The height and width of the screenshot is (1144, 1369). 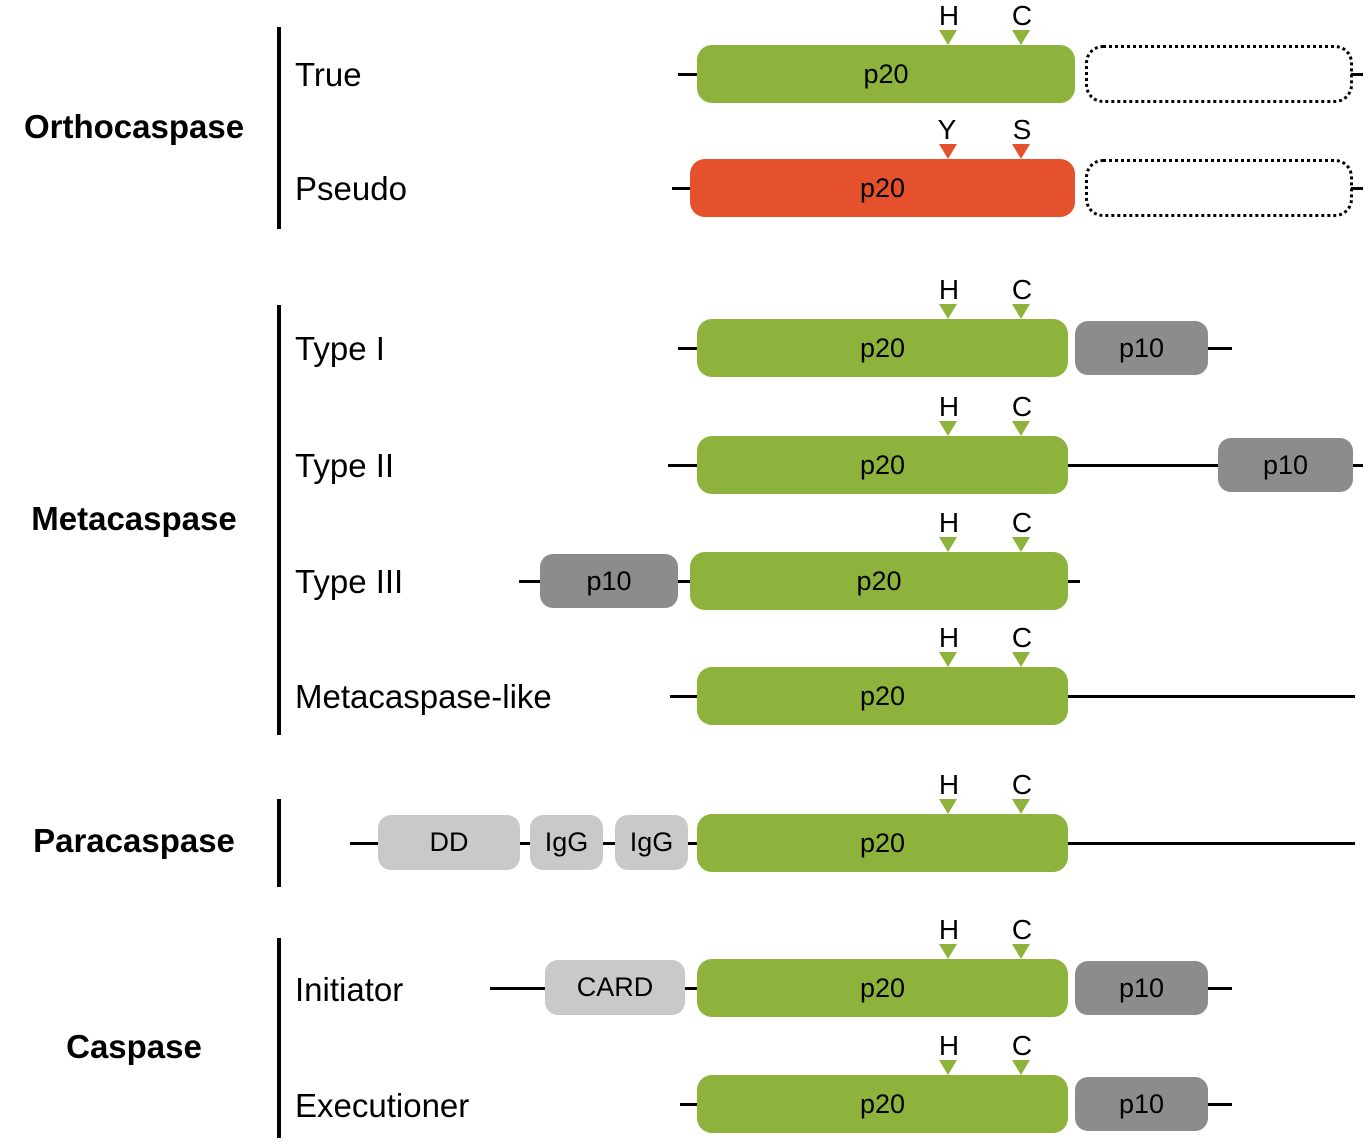 I want to click on row-label-executioner: Executioner, so click(x=382, y=1105).